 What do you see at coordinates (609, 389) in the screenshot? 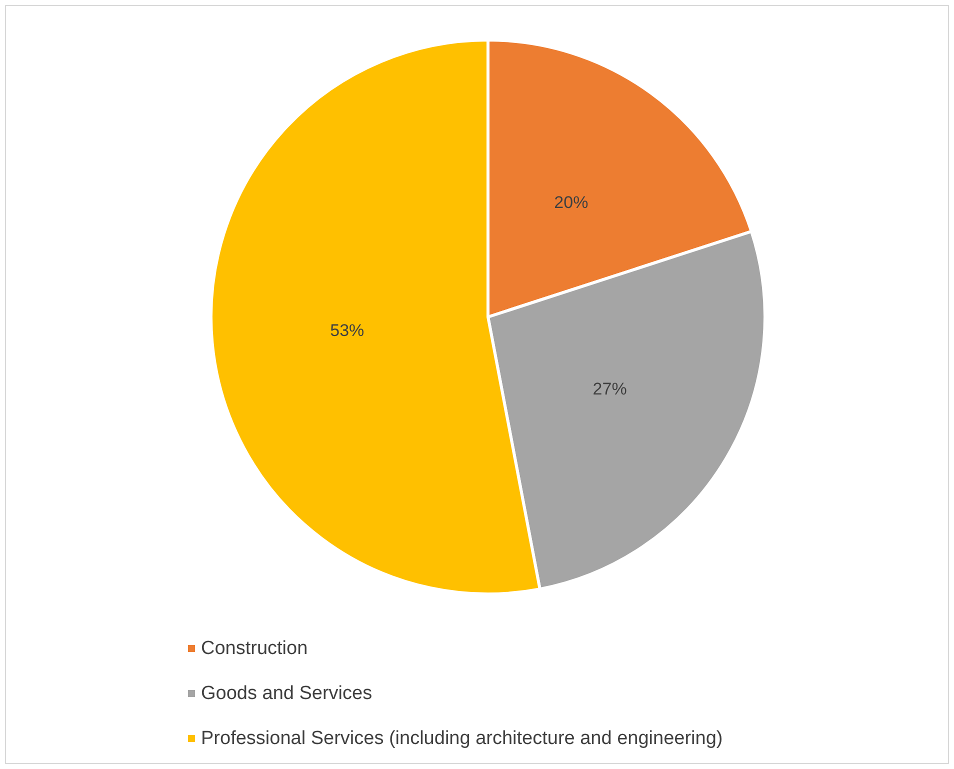
I see `data-label: 27%` at bounding box center [609, 389].